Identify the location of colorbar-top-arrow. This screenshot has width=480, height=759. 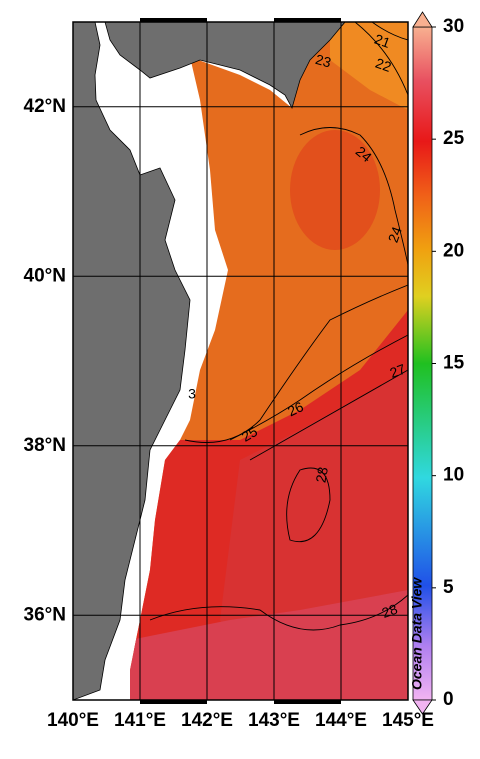
(422, 19).